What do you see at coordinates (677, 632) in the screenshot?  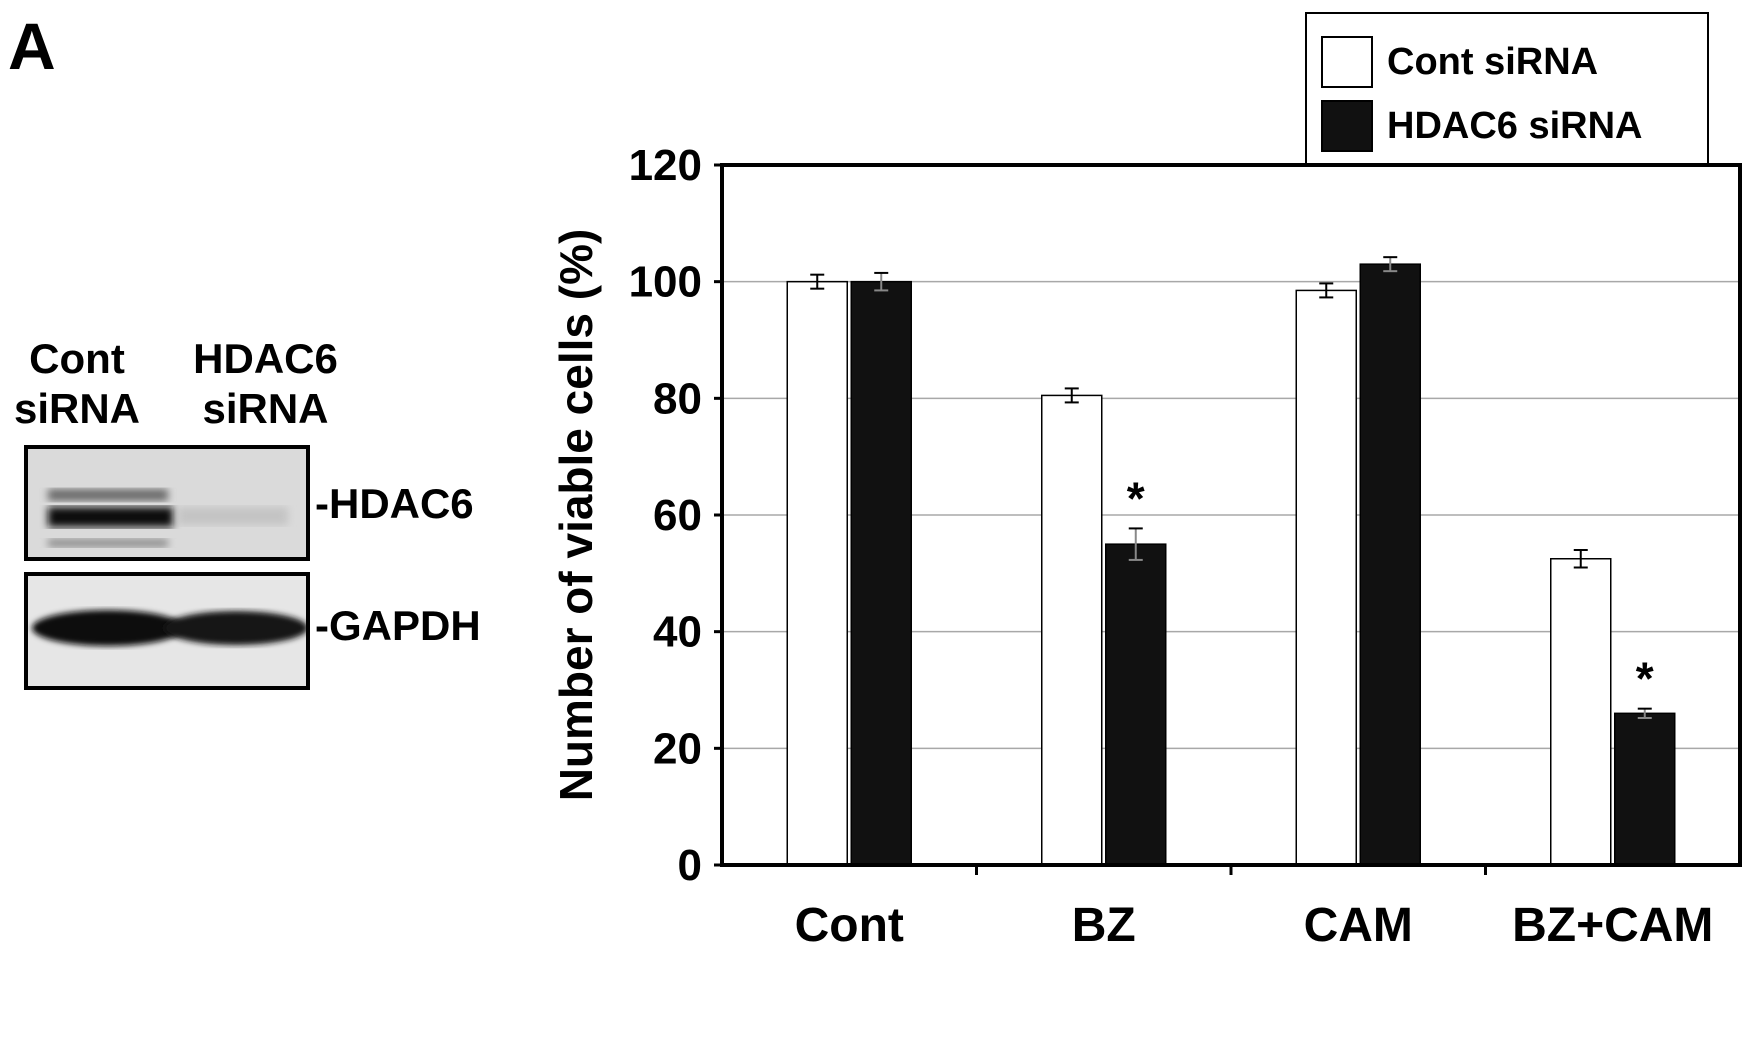 I see `y-tick-label: 40` at bounding box center [677, 632].